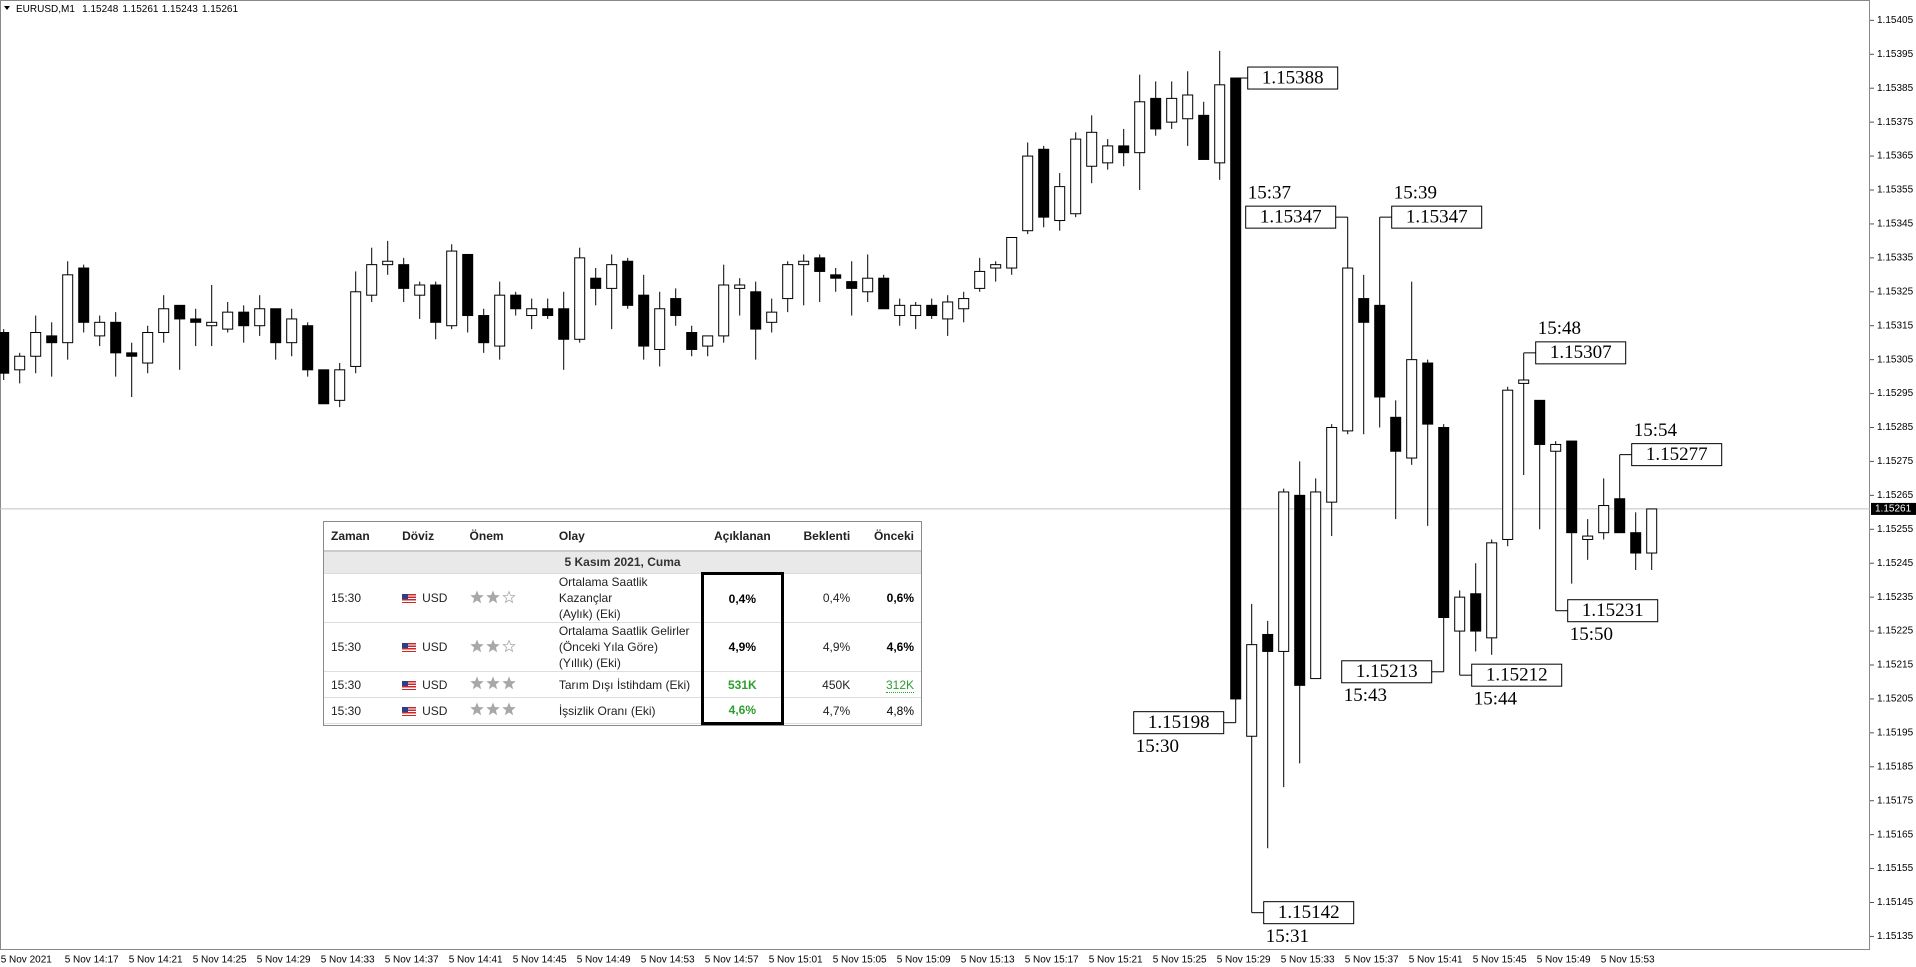  Describe the element at coordinates (45, 9) in the screenshot. I see `symbol: EURUSD,M1` at that location.